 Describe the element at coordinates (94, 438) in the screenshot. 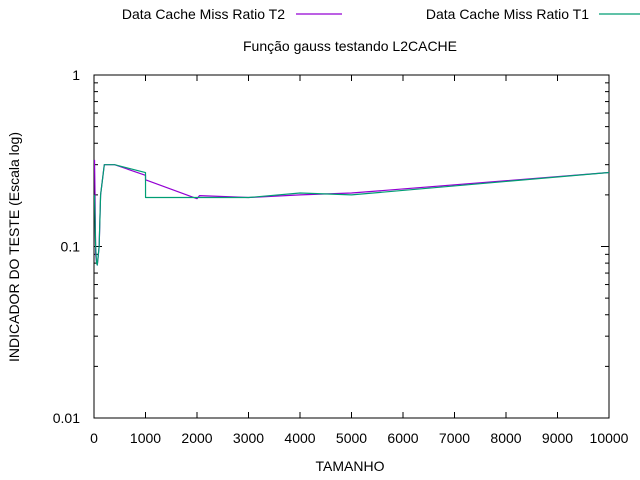

I see `x-tick-label: 0` at that location.